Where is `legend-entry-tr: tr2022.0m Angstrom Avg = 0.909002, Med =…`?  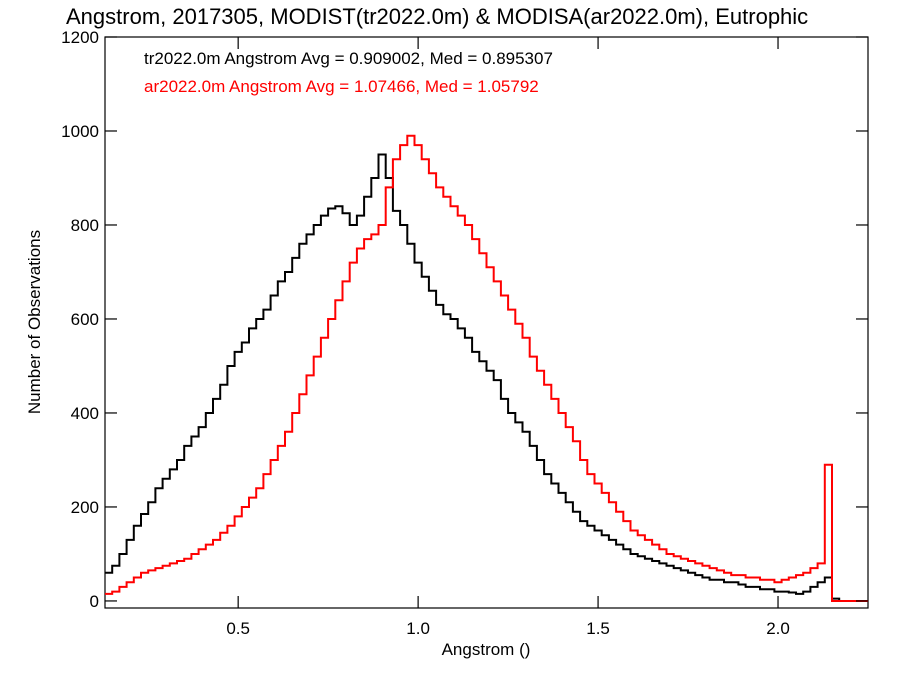 legend-entry-tr: tr2022.0m Angstrom Avg = 0.909002, Med =… is located at coordinates (348, 58).